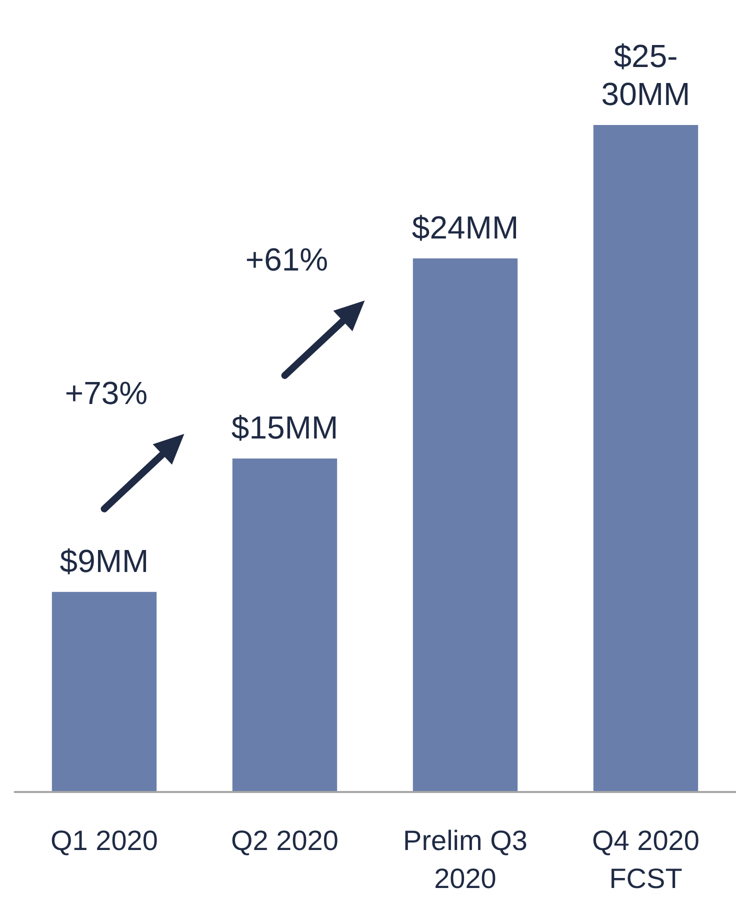 The image size is (736, 901). I want to click on data-label: $25-30MM, so click(645, 75).